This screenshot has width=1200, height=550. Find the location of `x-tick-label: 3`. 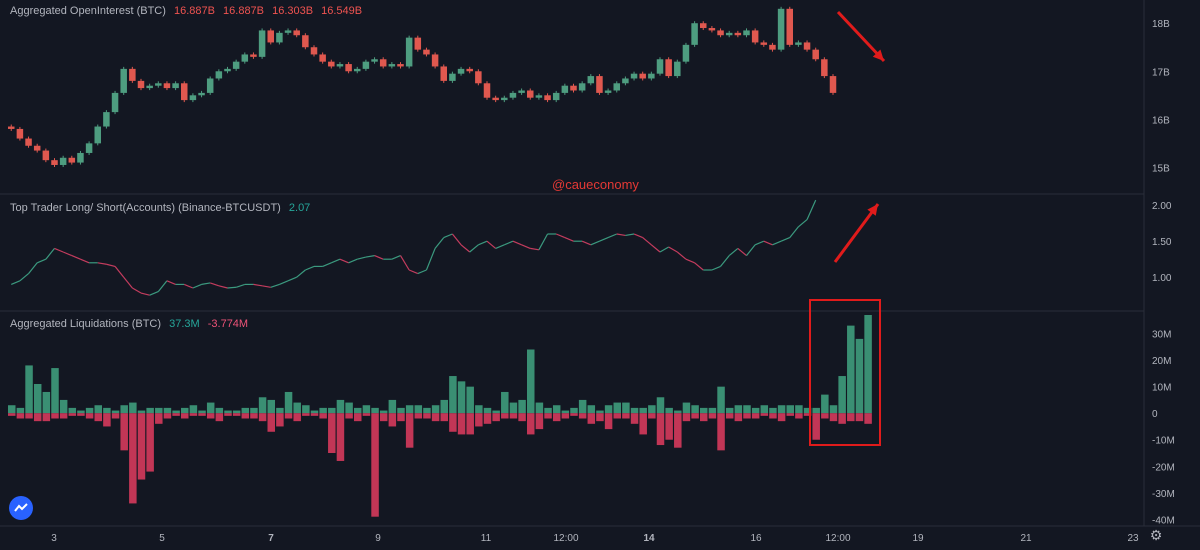

x-tick-label: 3 is located at coordinates (54, 538).